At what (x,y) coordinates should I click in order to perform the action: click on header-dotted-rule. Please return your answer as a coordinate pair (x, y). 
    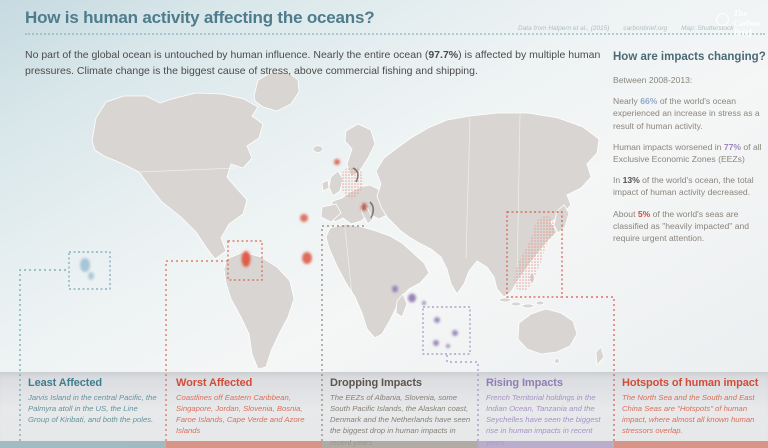
    Looking at the image, I should click on (395, 34).